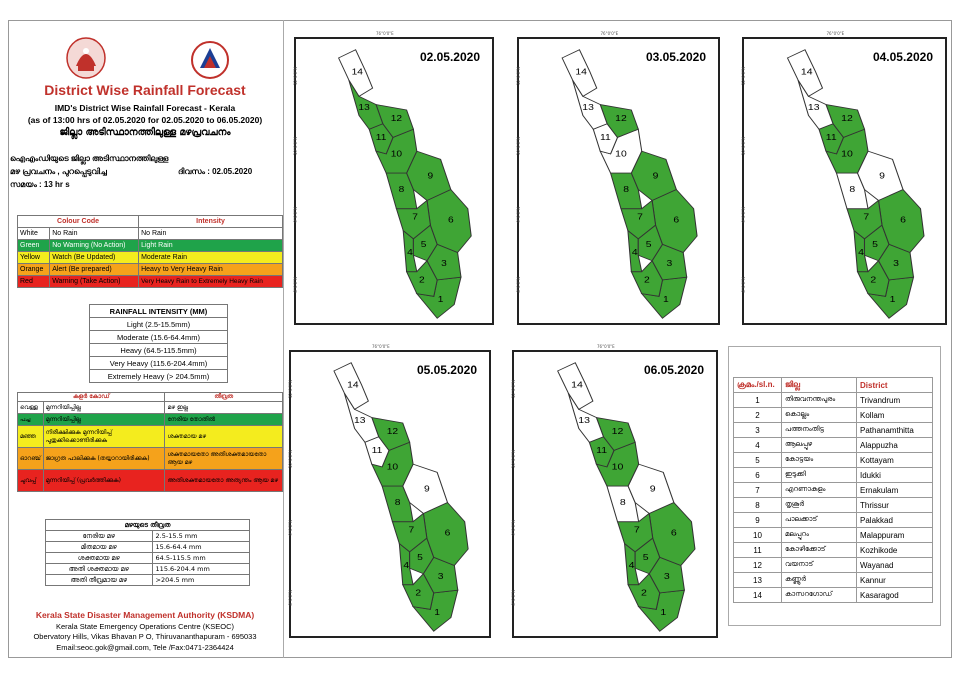  What do you see at coordinates (894, 445) in the screenshot?
I see `district-en: Alappuzha` at bounding box center [894, 445].